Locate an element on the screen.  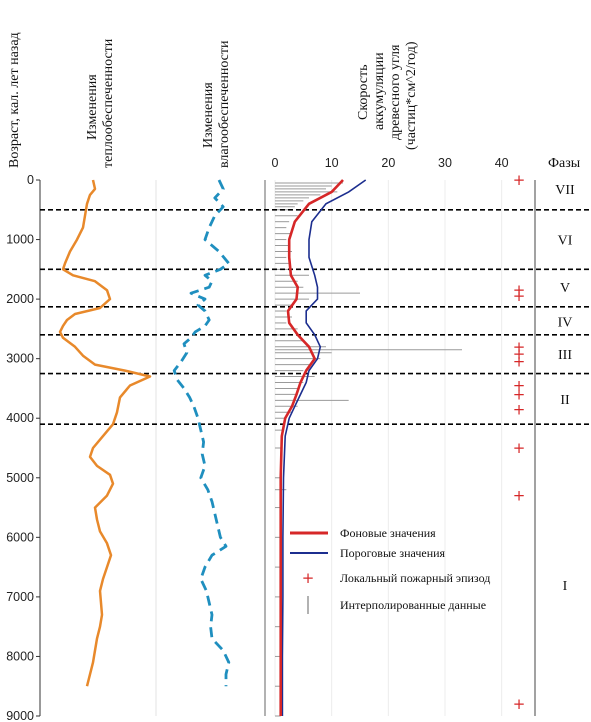
phase-label: VI is located at coordinates (565, 241).